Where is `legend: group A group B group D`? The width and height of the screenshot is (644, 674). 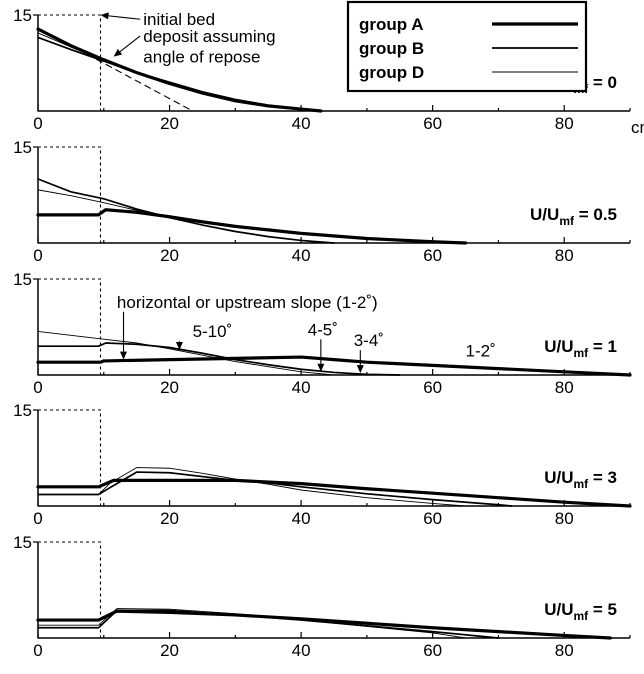
legend: group A group B group D is located at coordinates (467, 46).